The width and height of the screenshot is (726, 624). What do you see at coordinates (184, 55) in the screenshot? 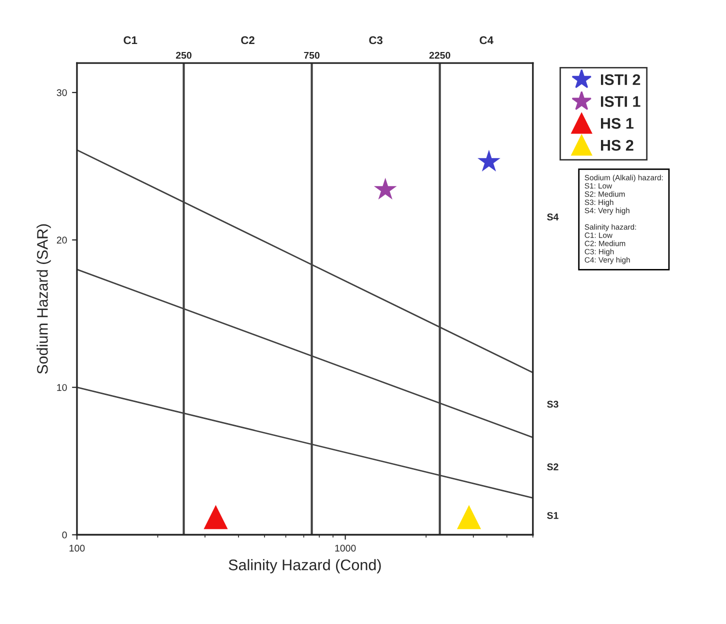
I see `ref-line-label: 250` at bounding box center [184, 55].